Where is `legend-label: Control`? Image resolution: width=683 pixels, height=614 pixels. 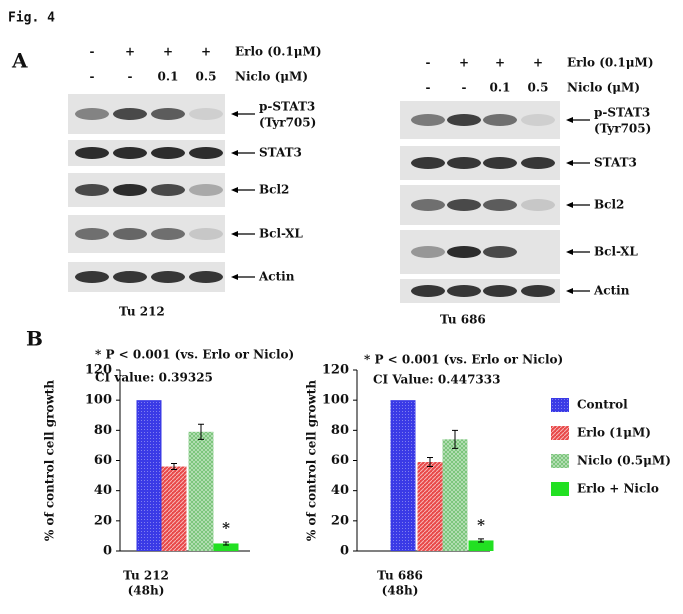
legend-label: Control is located at coordinates (602, 405).